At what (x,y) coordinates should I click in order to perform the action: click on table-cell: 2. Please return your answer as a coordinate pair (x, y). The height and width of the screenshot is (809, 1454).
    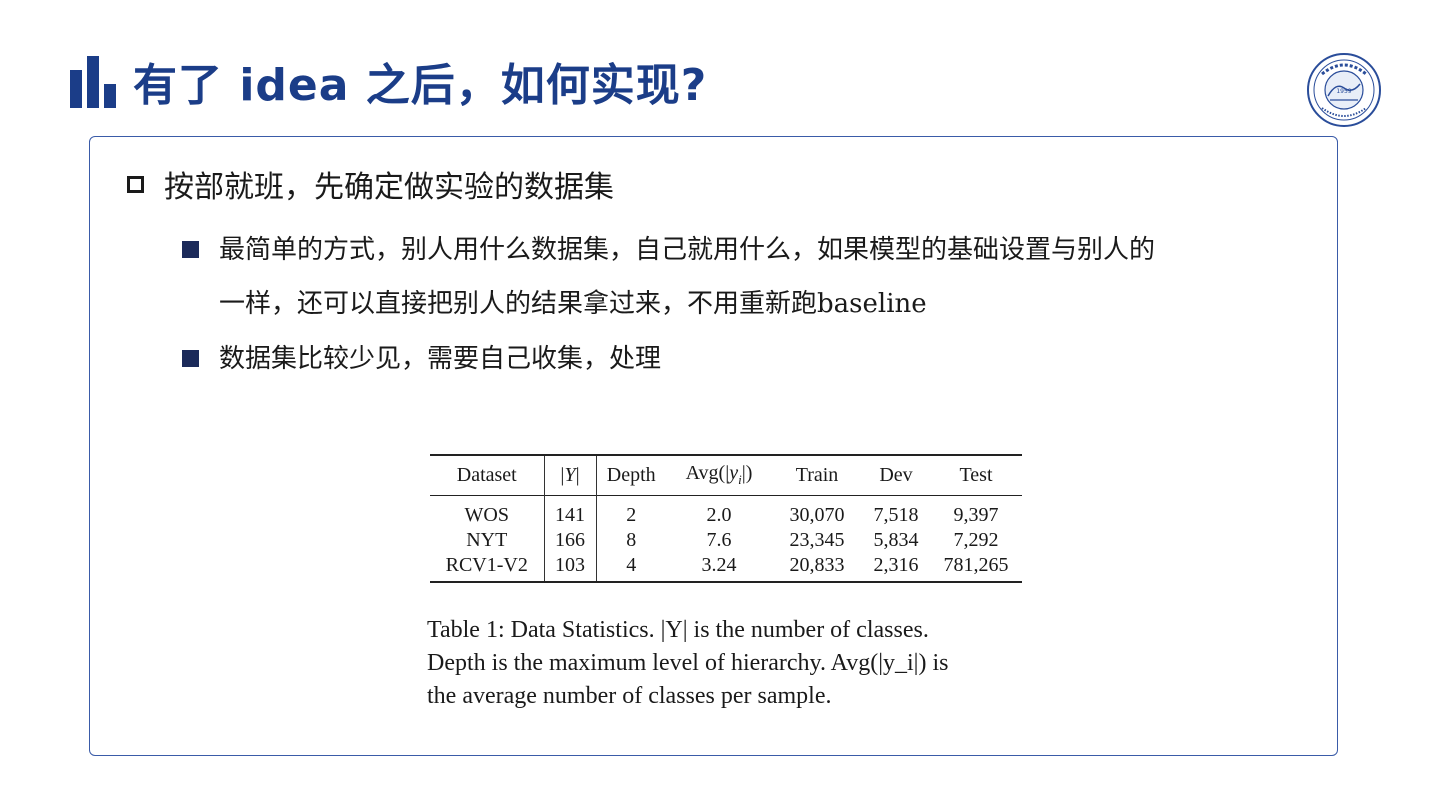
    Looking at the image, I should click on (631, 514).